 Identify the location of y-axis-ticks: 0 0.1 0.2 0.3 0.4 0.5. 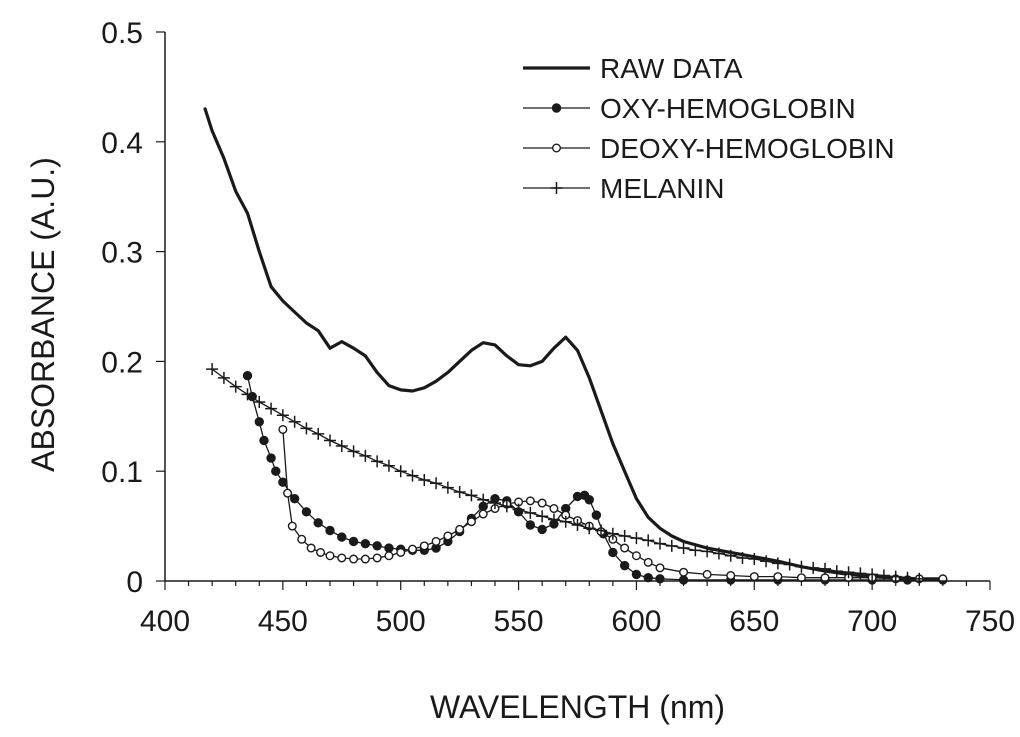
(133, 308).